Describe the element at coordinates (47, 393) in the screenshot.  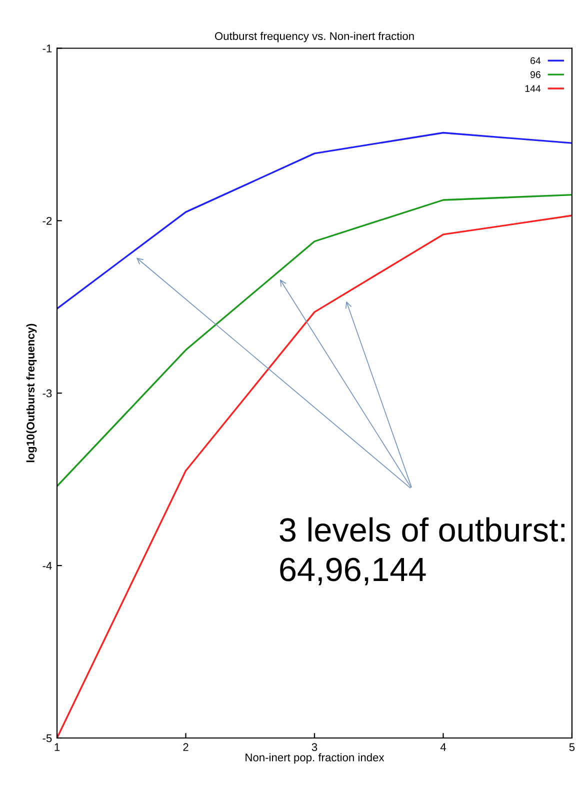
I see `y-tick-label: -3` at that location.